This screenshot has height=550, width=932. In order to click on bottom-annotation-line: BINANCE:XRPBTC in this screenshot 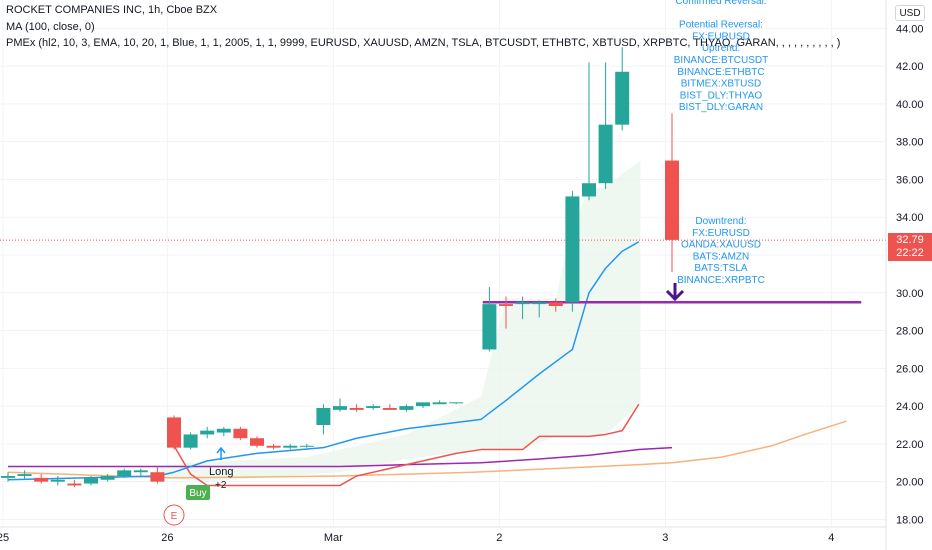, I will do `click(721, 280)`.